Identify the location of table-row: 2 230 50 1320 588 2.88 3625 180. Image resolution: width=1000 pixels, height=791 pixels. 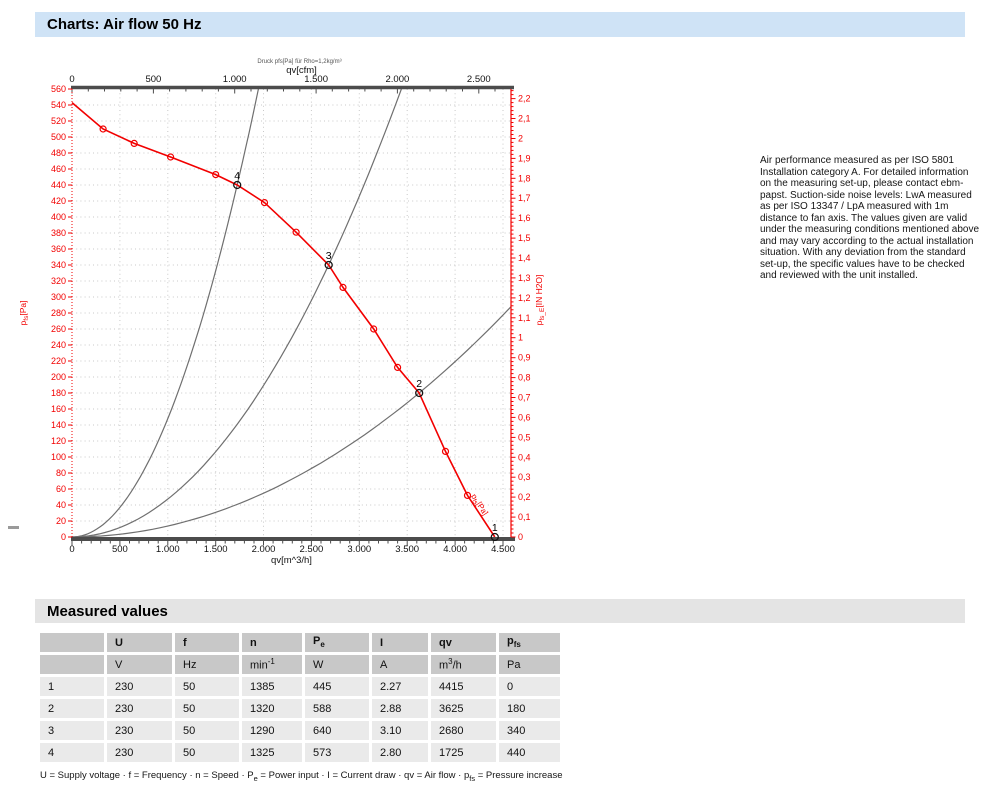
(300, 708).